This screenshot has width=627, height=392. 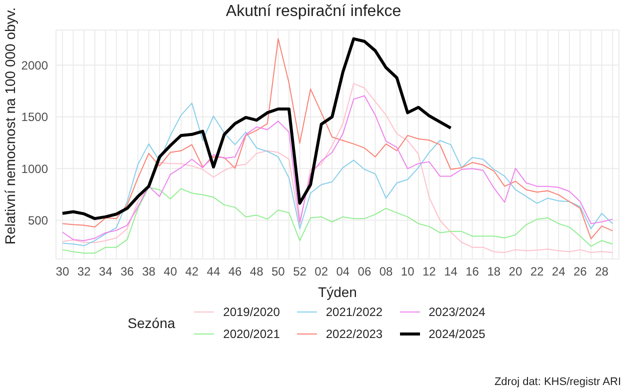 I want to click on x-tick-label: 30, so click(x=63, y=271).